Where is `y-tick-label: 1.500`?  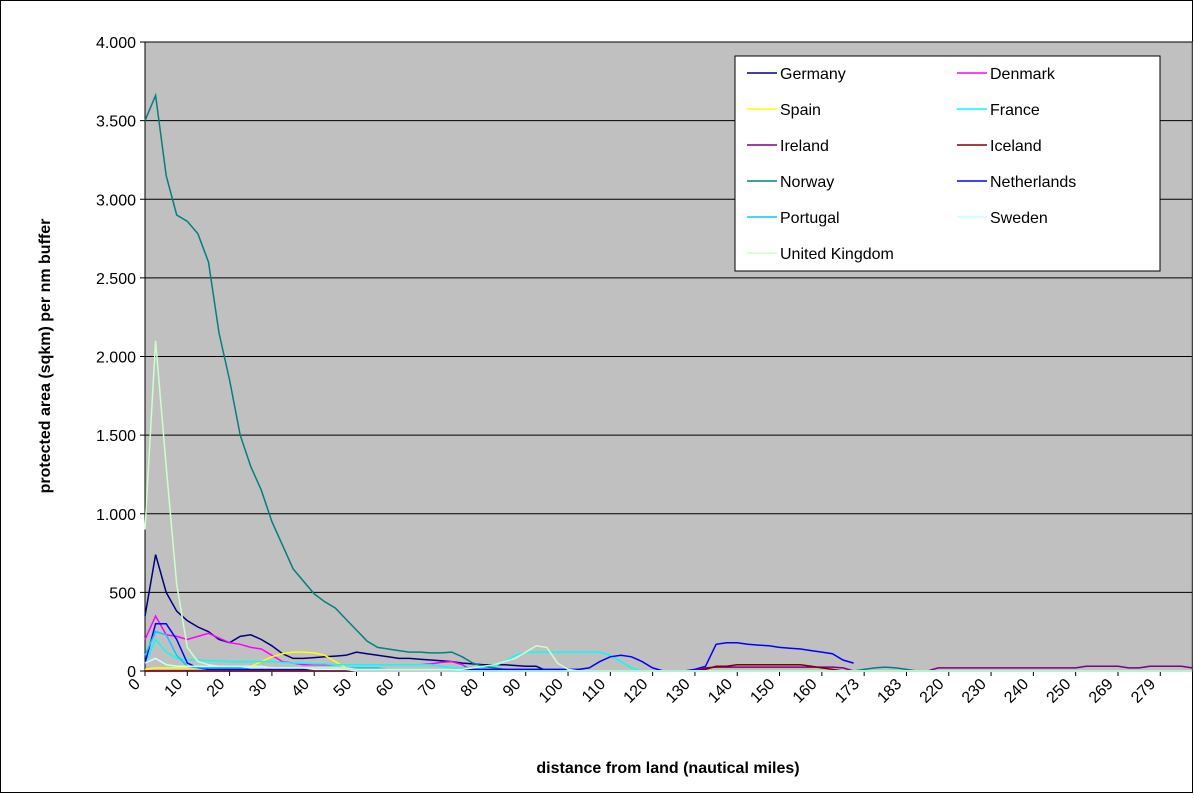 y-tick-label: 1.500 is located at coordinates (116, 436).